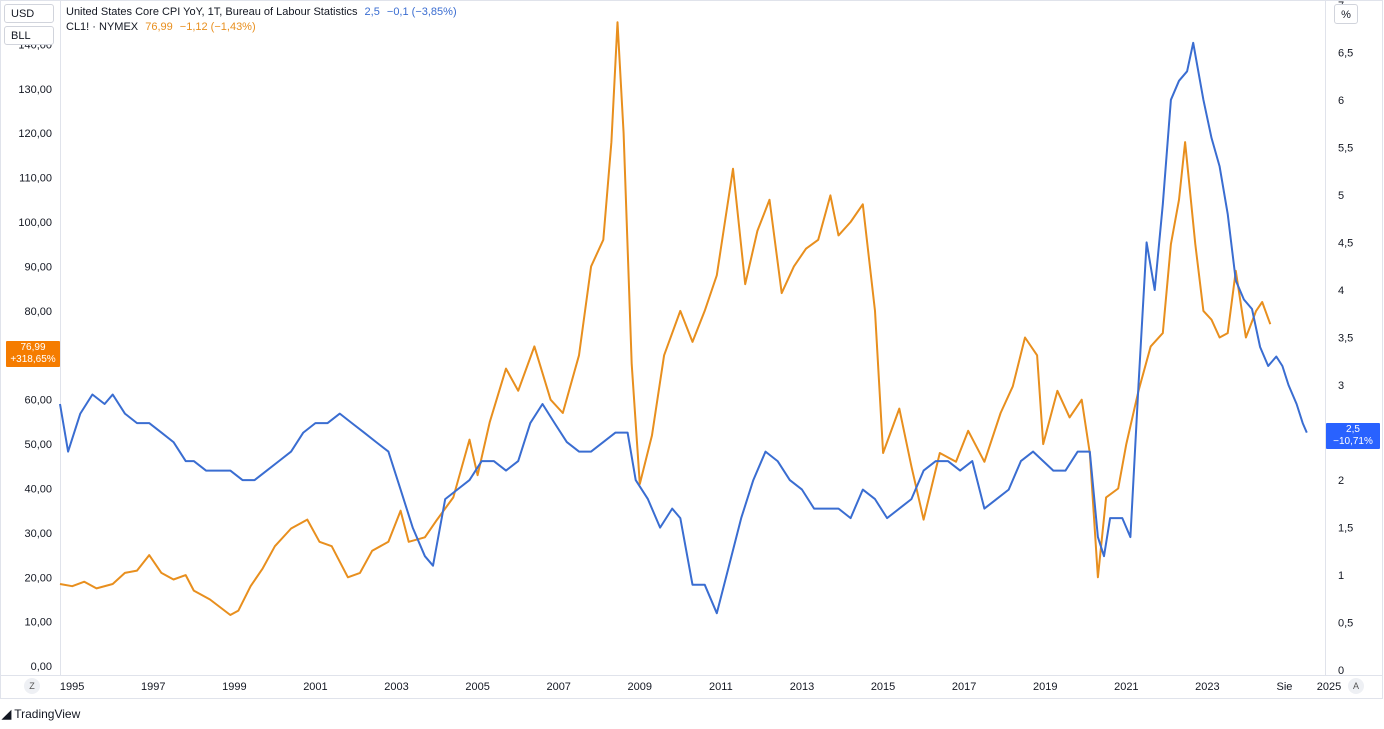 Image resolution: width=1384 pixels, height=729 pixels. Describe the element at coordinates (47, 714) in the screenshot. I see `tradingview-name: TradingView` at that location.